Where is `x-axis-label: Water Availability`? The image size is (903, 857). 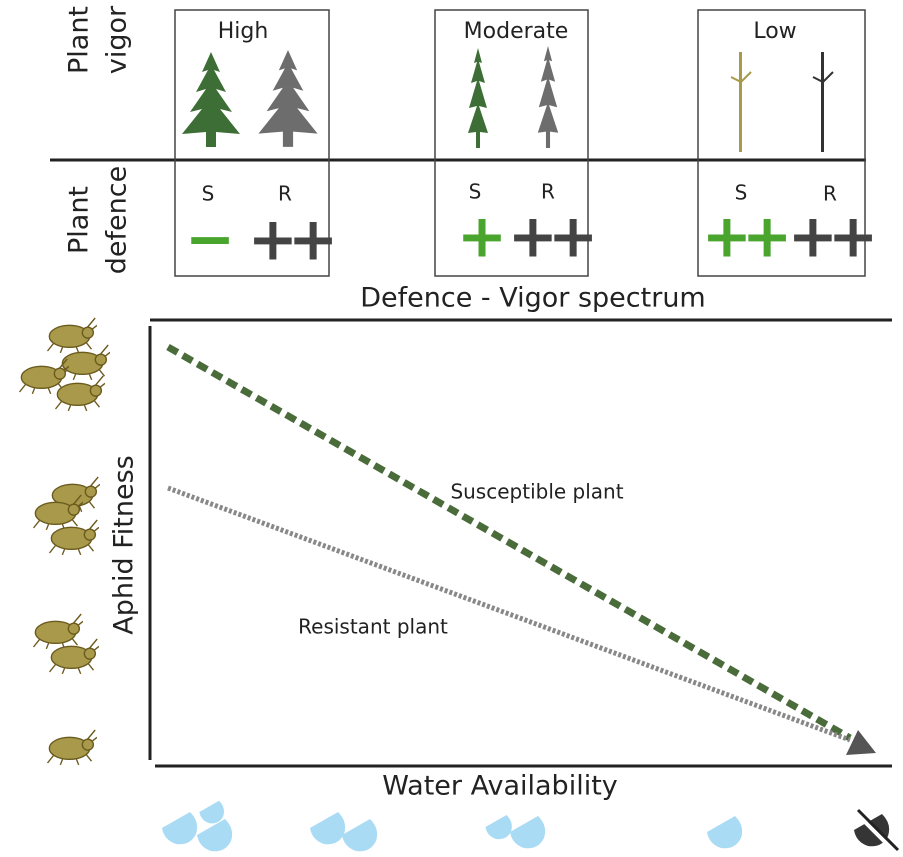
x-axis-label: Water Availability is located at coordinates (500, 786).